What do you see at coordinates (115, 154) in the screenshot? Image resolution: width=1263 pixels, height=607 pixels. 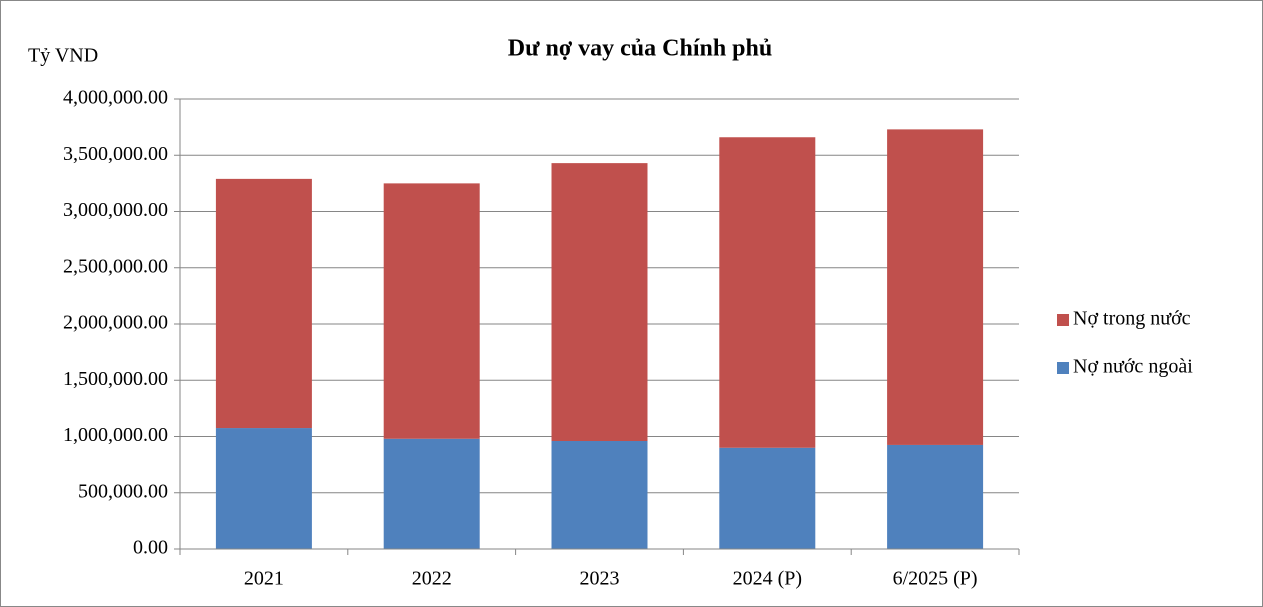 I see `y-tick-label: 3,500,000.00` at bounding box center [115, 154].